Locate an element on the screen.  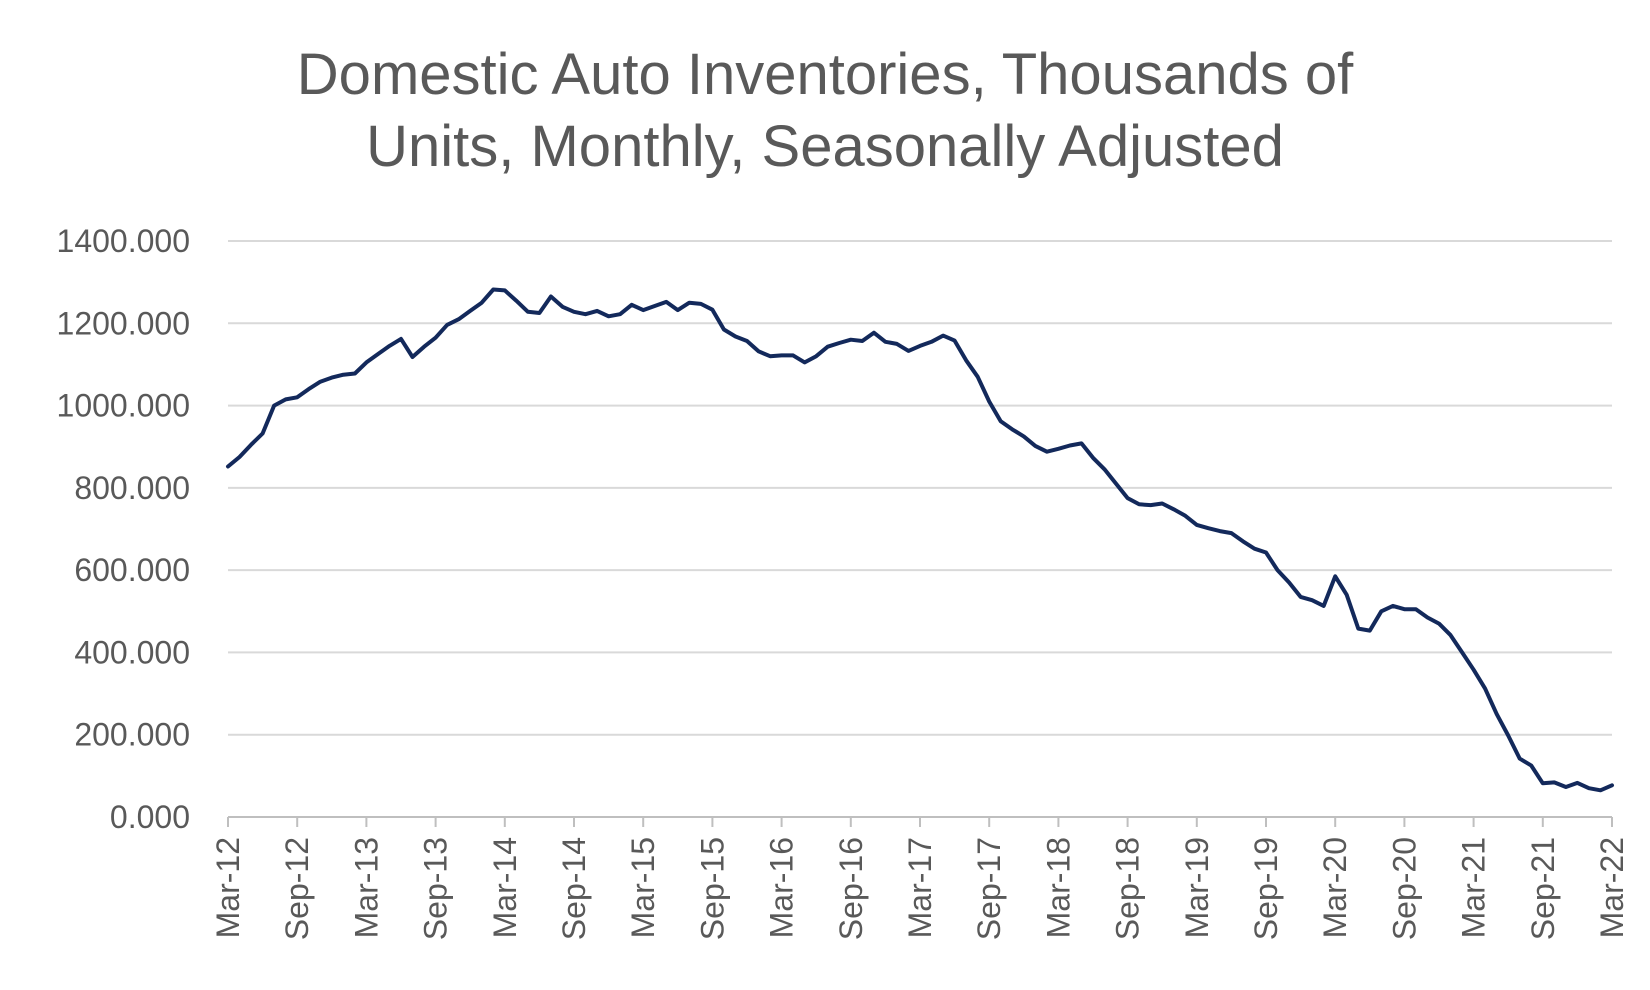
y-tick-label: 400.000 is located at coordinates (132, 652).